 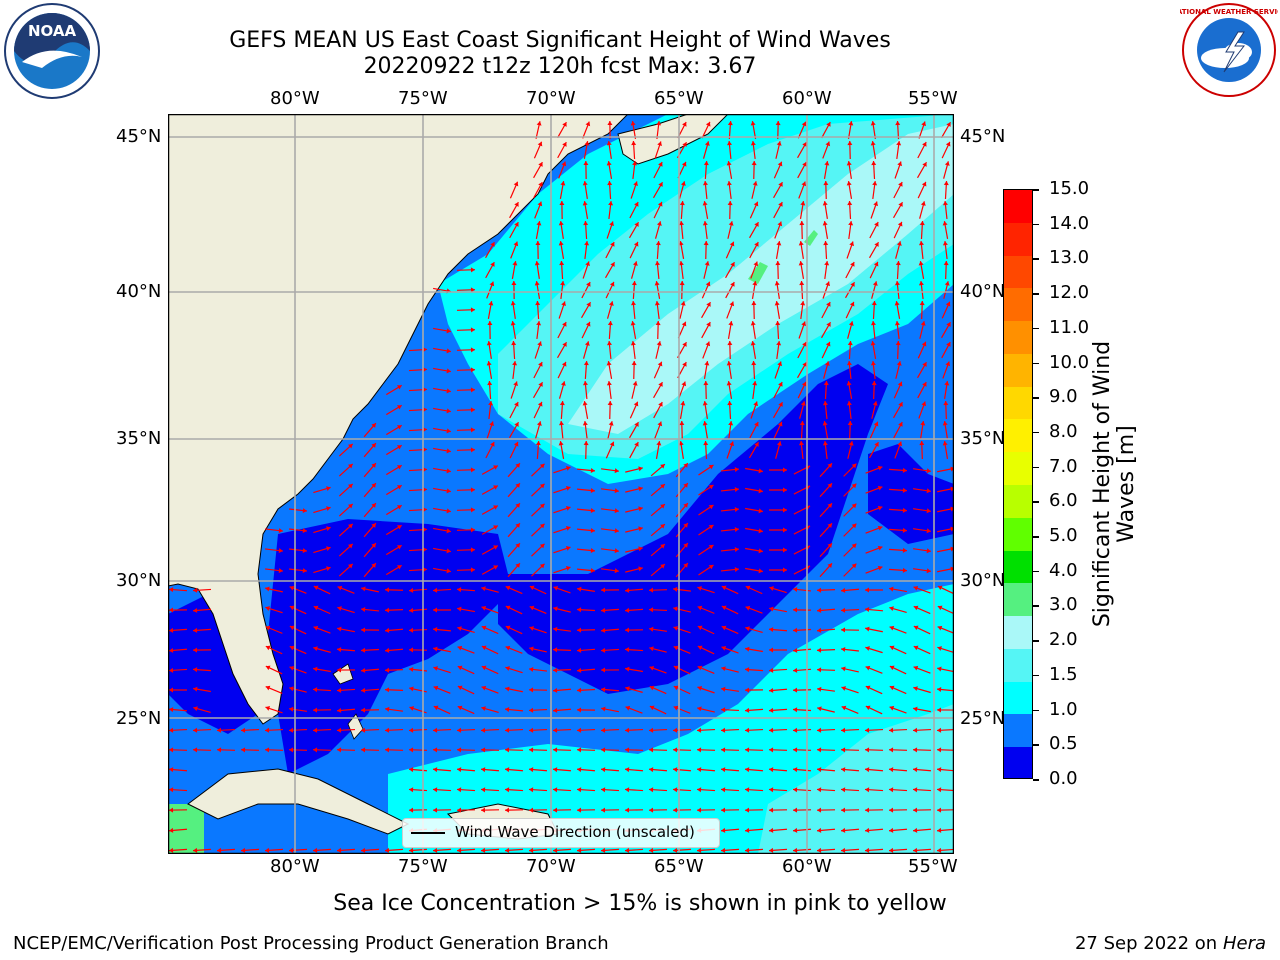 What do you see at coordinates (1069, 327) in the screenshot?
I see `colorbar-tick-label: 11.0` at bounding box center [1069, 327].